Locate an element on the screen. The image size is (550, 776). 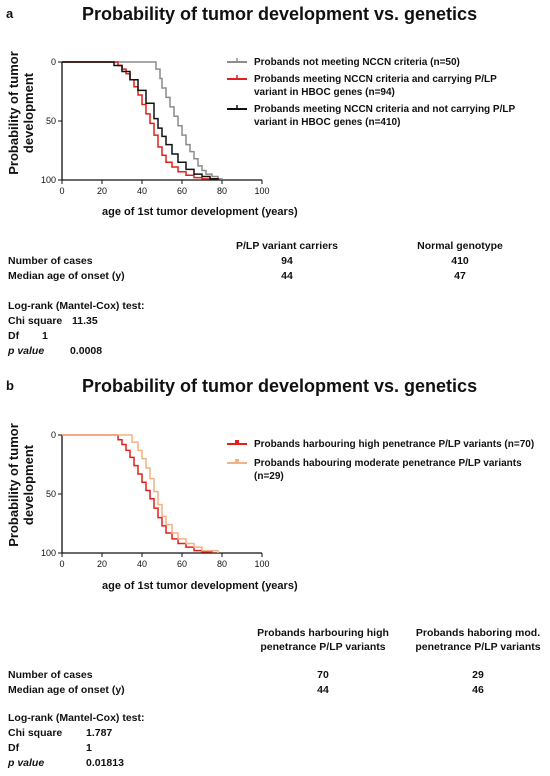
panel-a-x-tick-label: 40 is located at coordinates (142, 191).